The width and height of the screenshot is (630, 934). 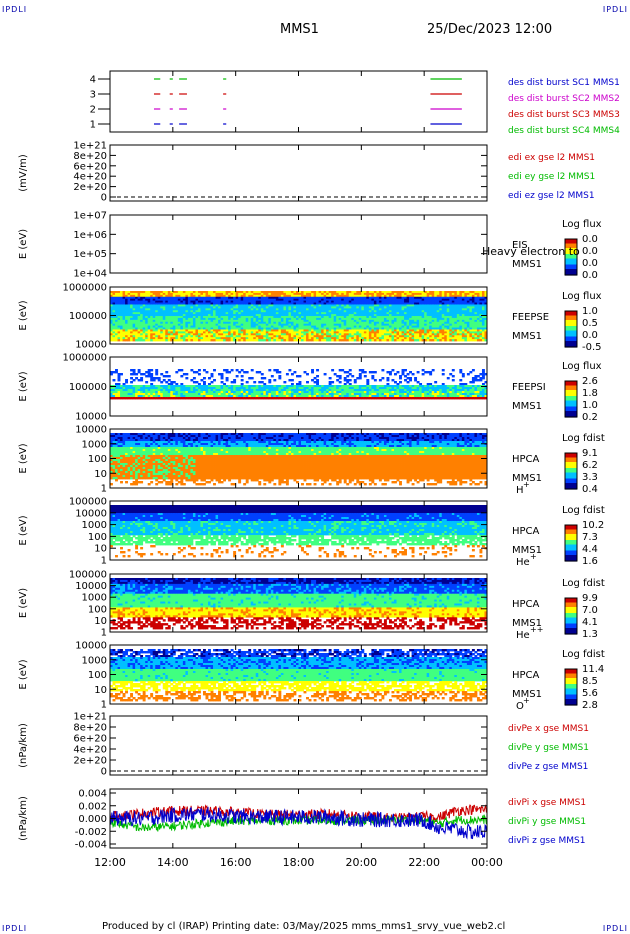 What do you see at coordinates (582, 296) in the screenshot?
I see `feepse-colorbar-title: Log flux` at bounding box center [582, 296].